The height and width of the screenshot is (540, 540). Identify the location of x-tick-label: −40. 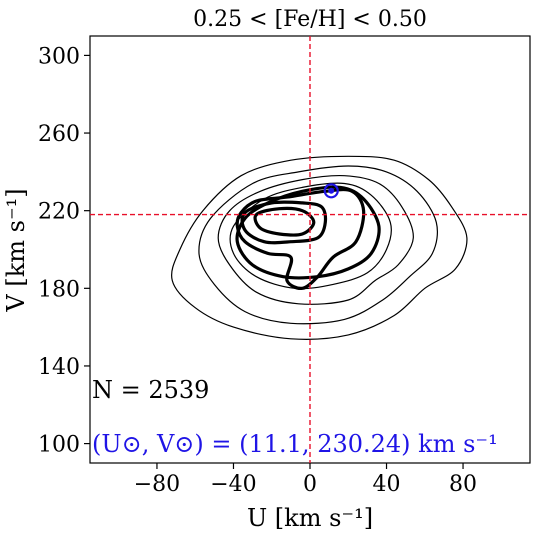
(233, 484).